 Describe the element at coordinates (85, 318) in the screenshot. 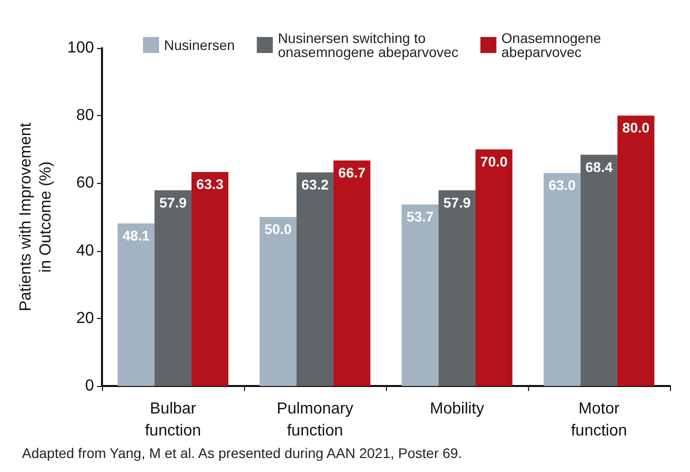

I see `y-tick-label: 20` at that location.